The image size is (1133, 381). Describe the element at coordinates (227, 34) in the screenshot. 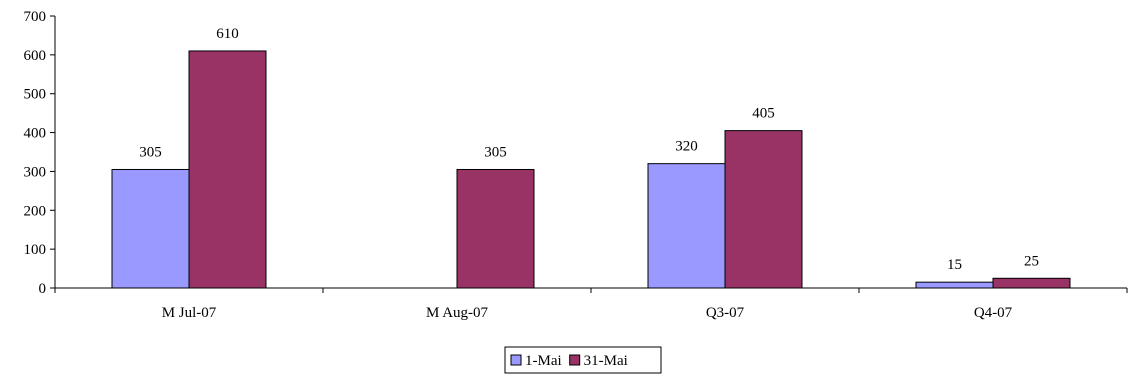

I see `data-label: 610` at that location.